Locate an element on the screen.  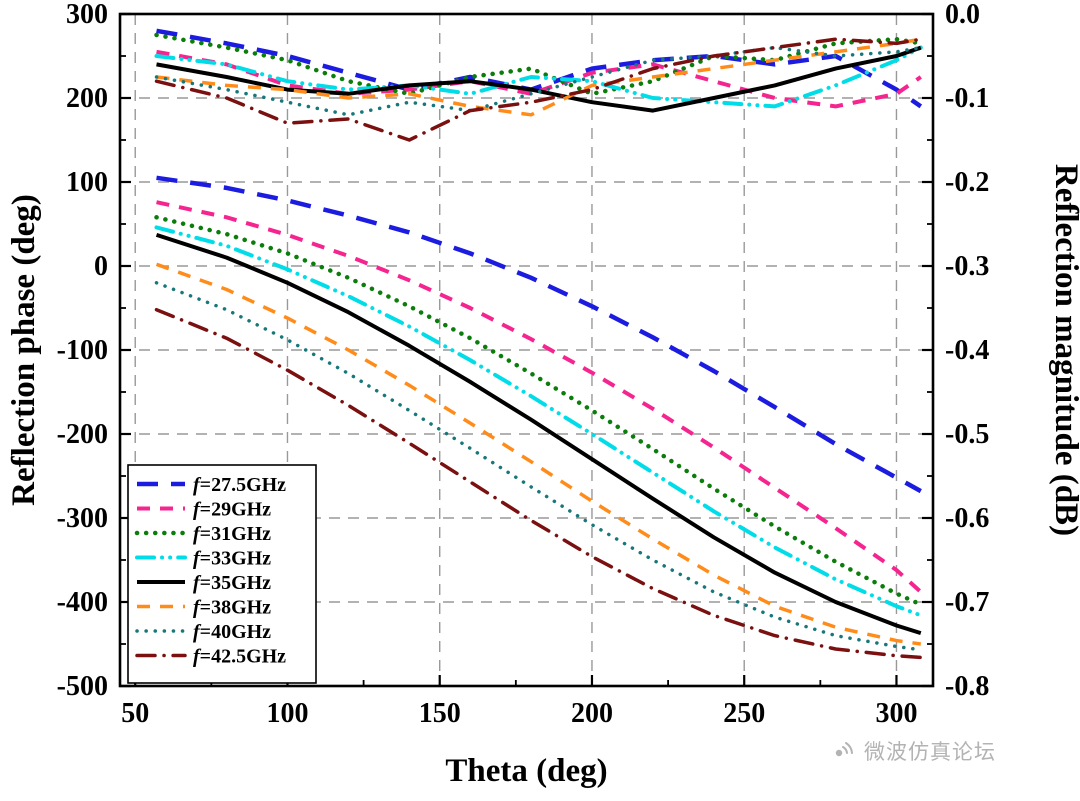
magnitude-line-f40GHz is located at coordinates (538, 81).